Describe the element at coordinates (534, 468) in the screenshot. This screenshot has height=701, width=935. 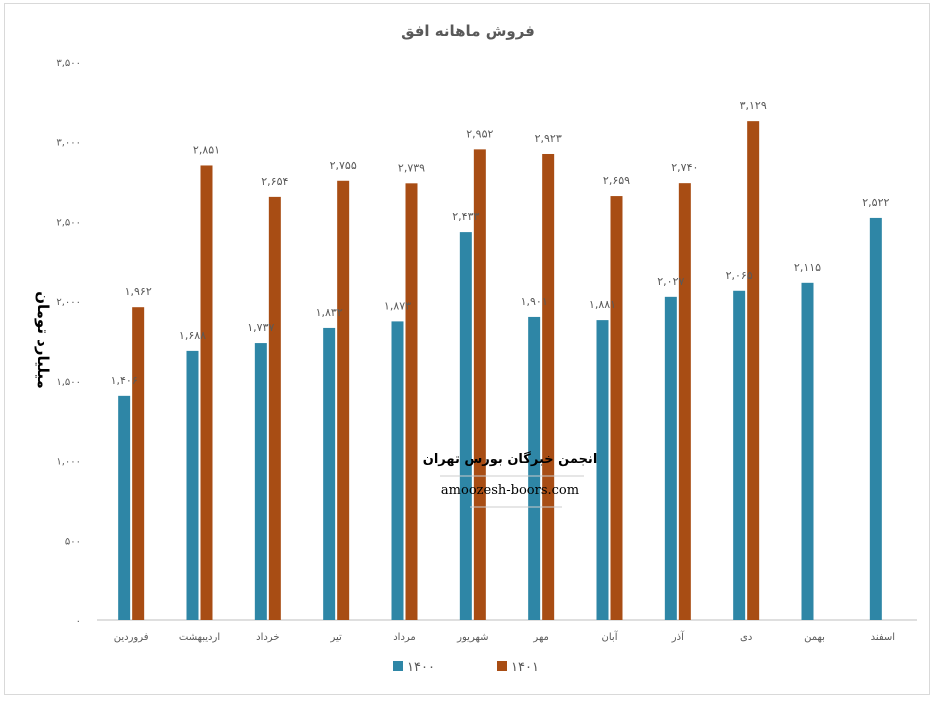
I see `bar-۱۴۰۰-7` at that location.